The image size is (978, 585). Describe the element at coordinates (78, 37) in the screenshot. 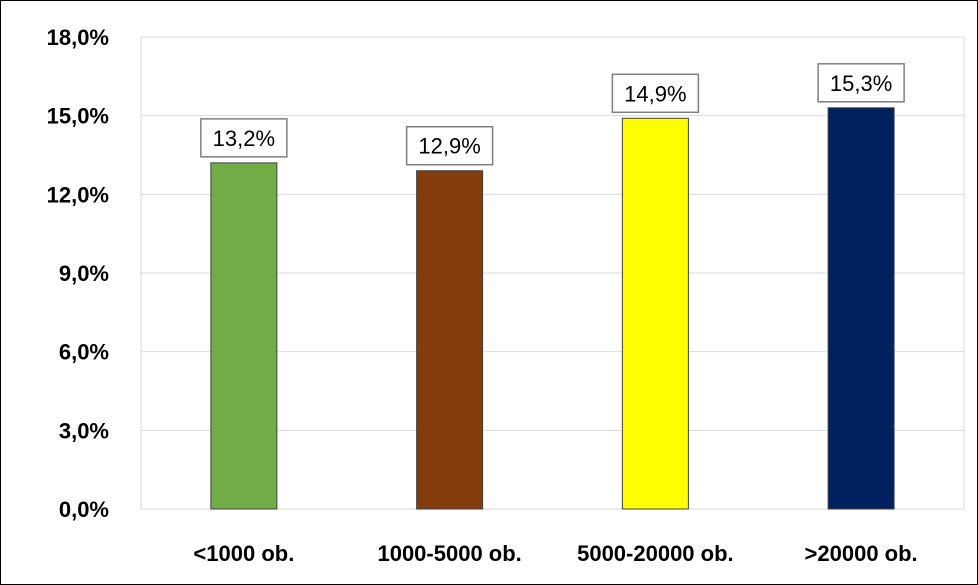

I see `y-tick-label: 18,0%` at that location.